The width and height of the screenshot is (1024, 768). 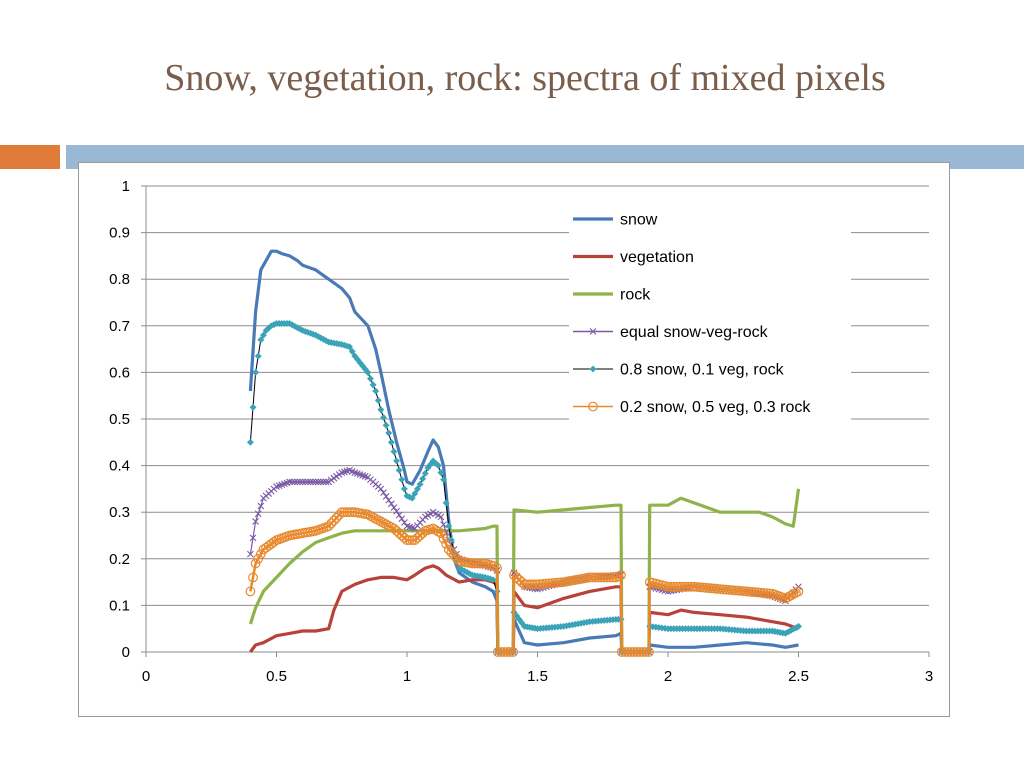 I want to click on y-tick-label: 0.3, so click(x=119, y=512).